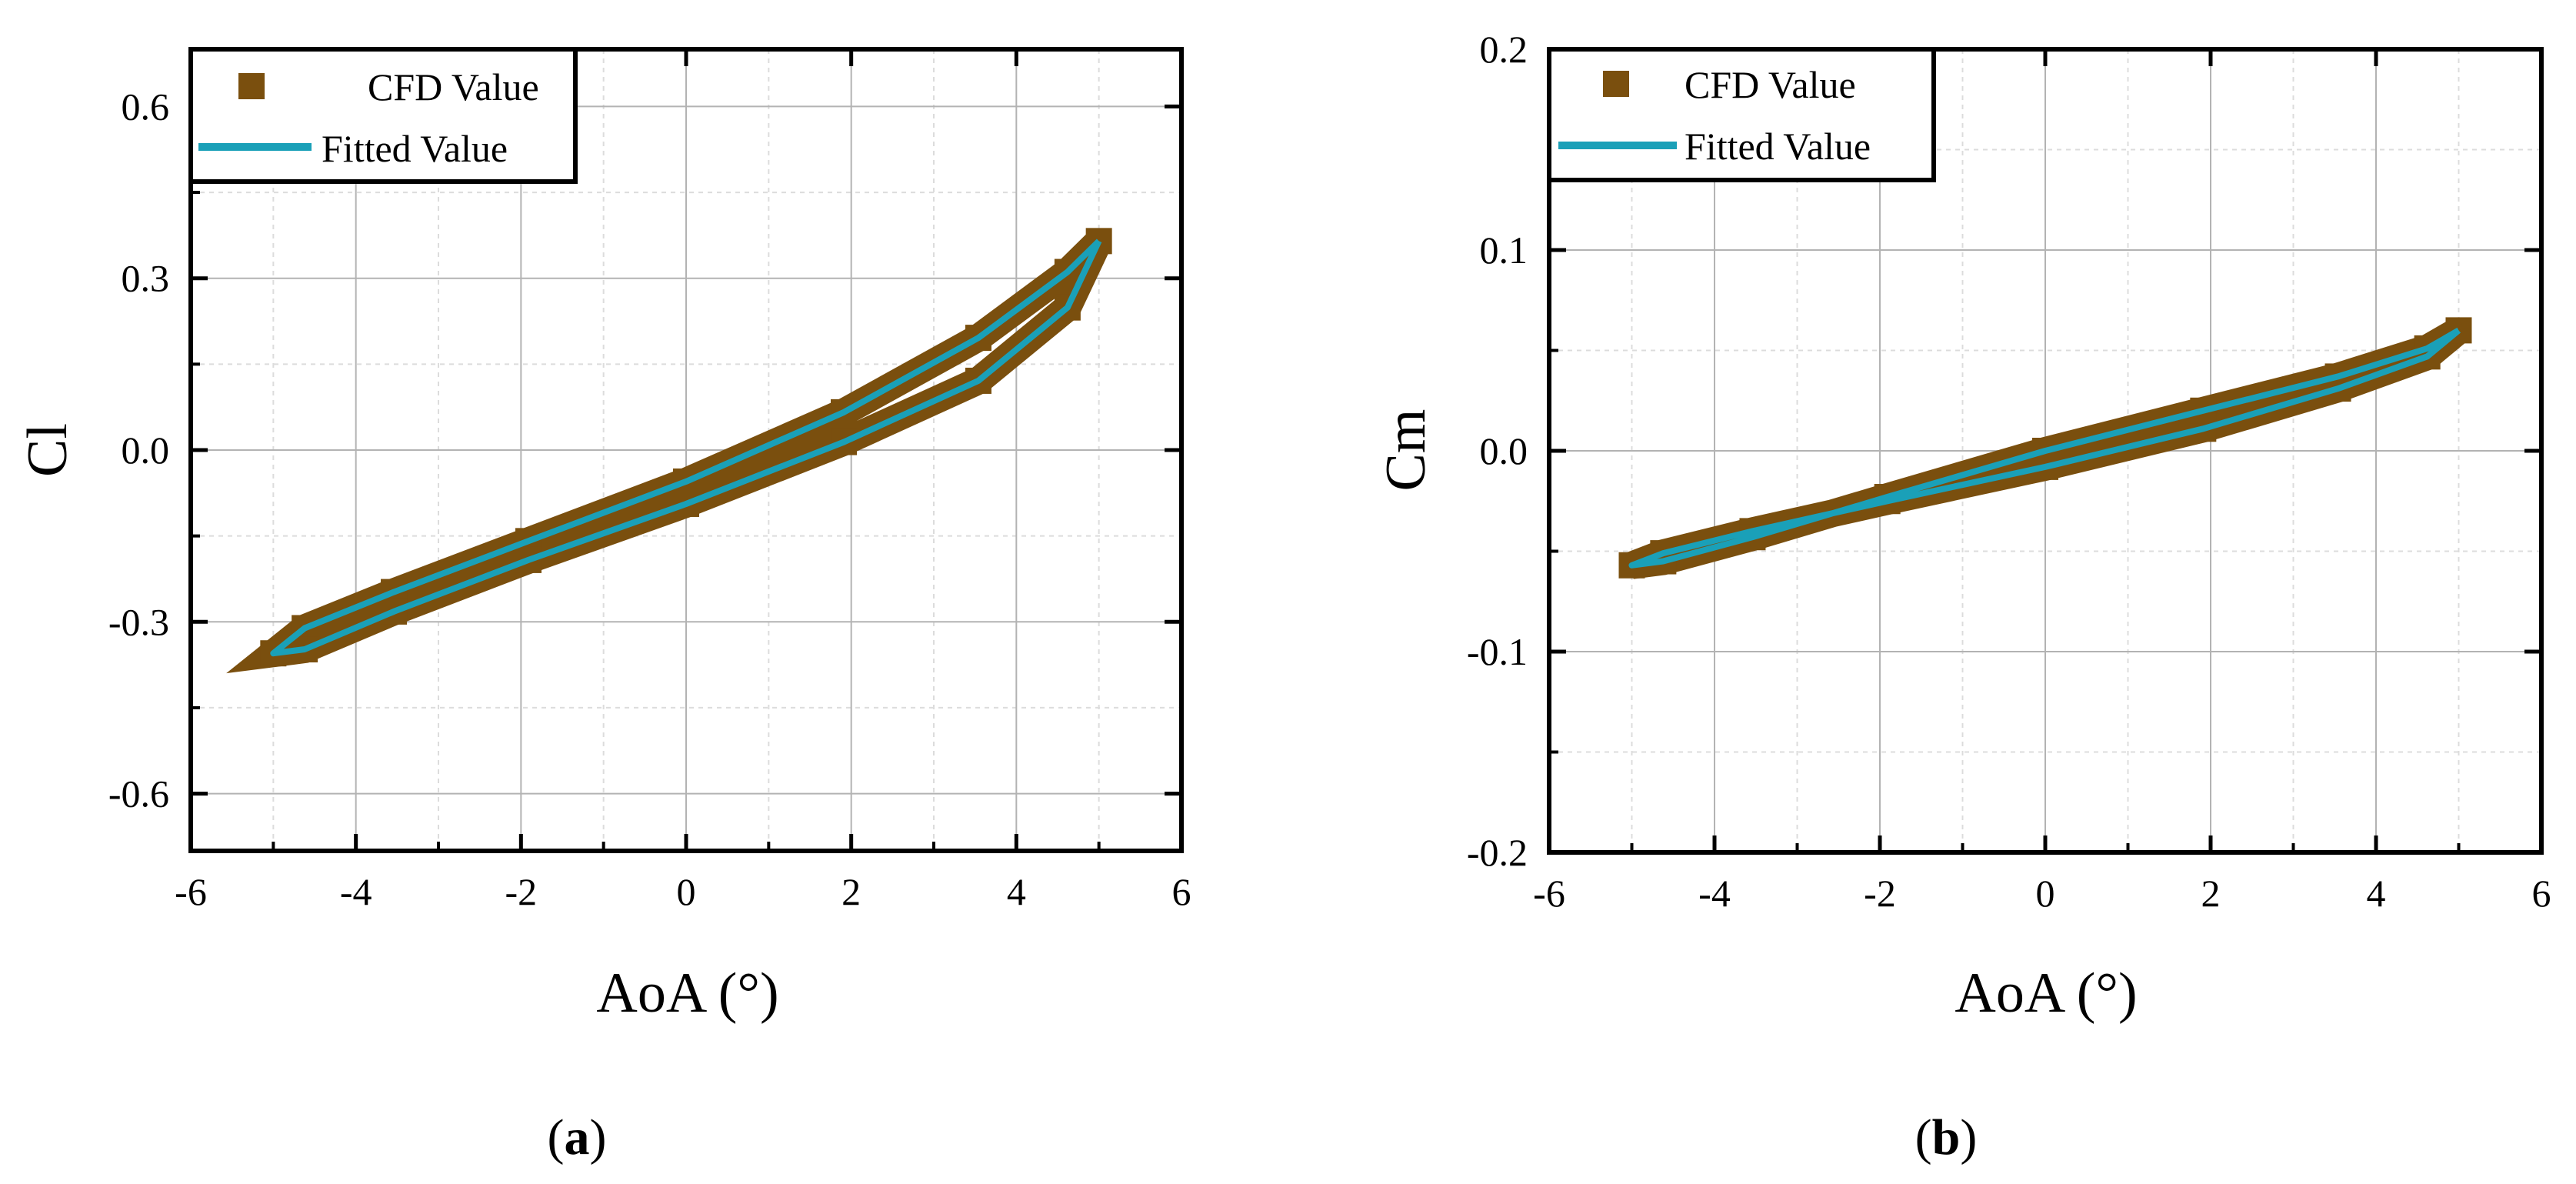 This screenshot has height=1184, width=2576. I want to click on panel-a-y-tick-label: -0.6, so click(138, 793).